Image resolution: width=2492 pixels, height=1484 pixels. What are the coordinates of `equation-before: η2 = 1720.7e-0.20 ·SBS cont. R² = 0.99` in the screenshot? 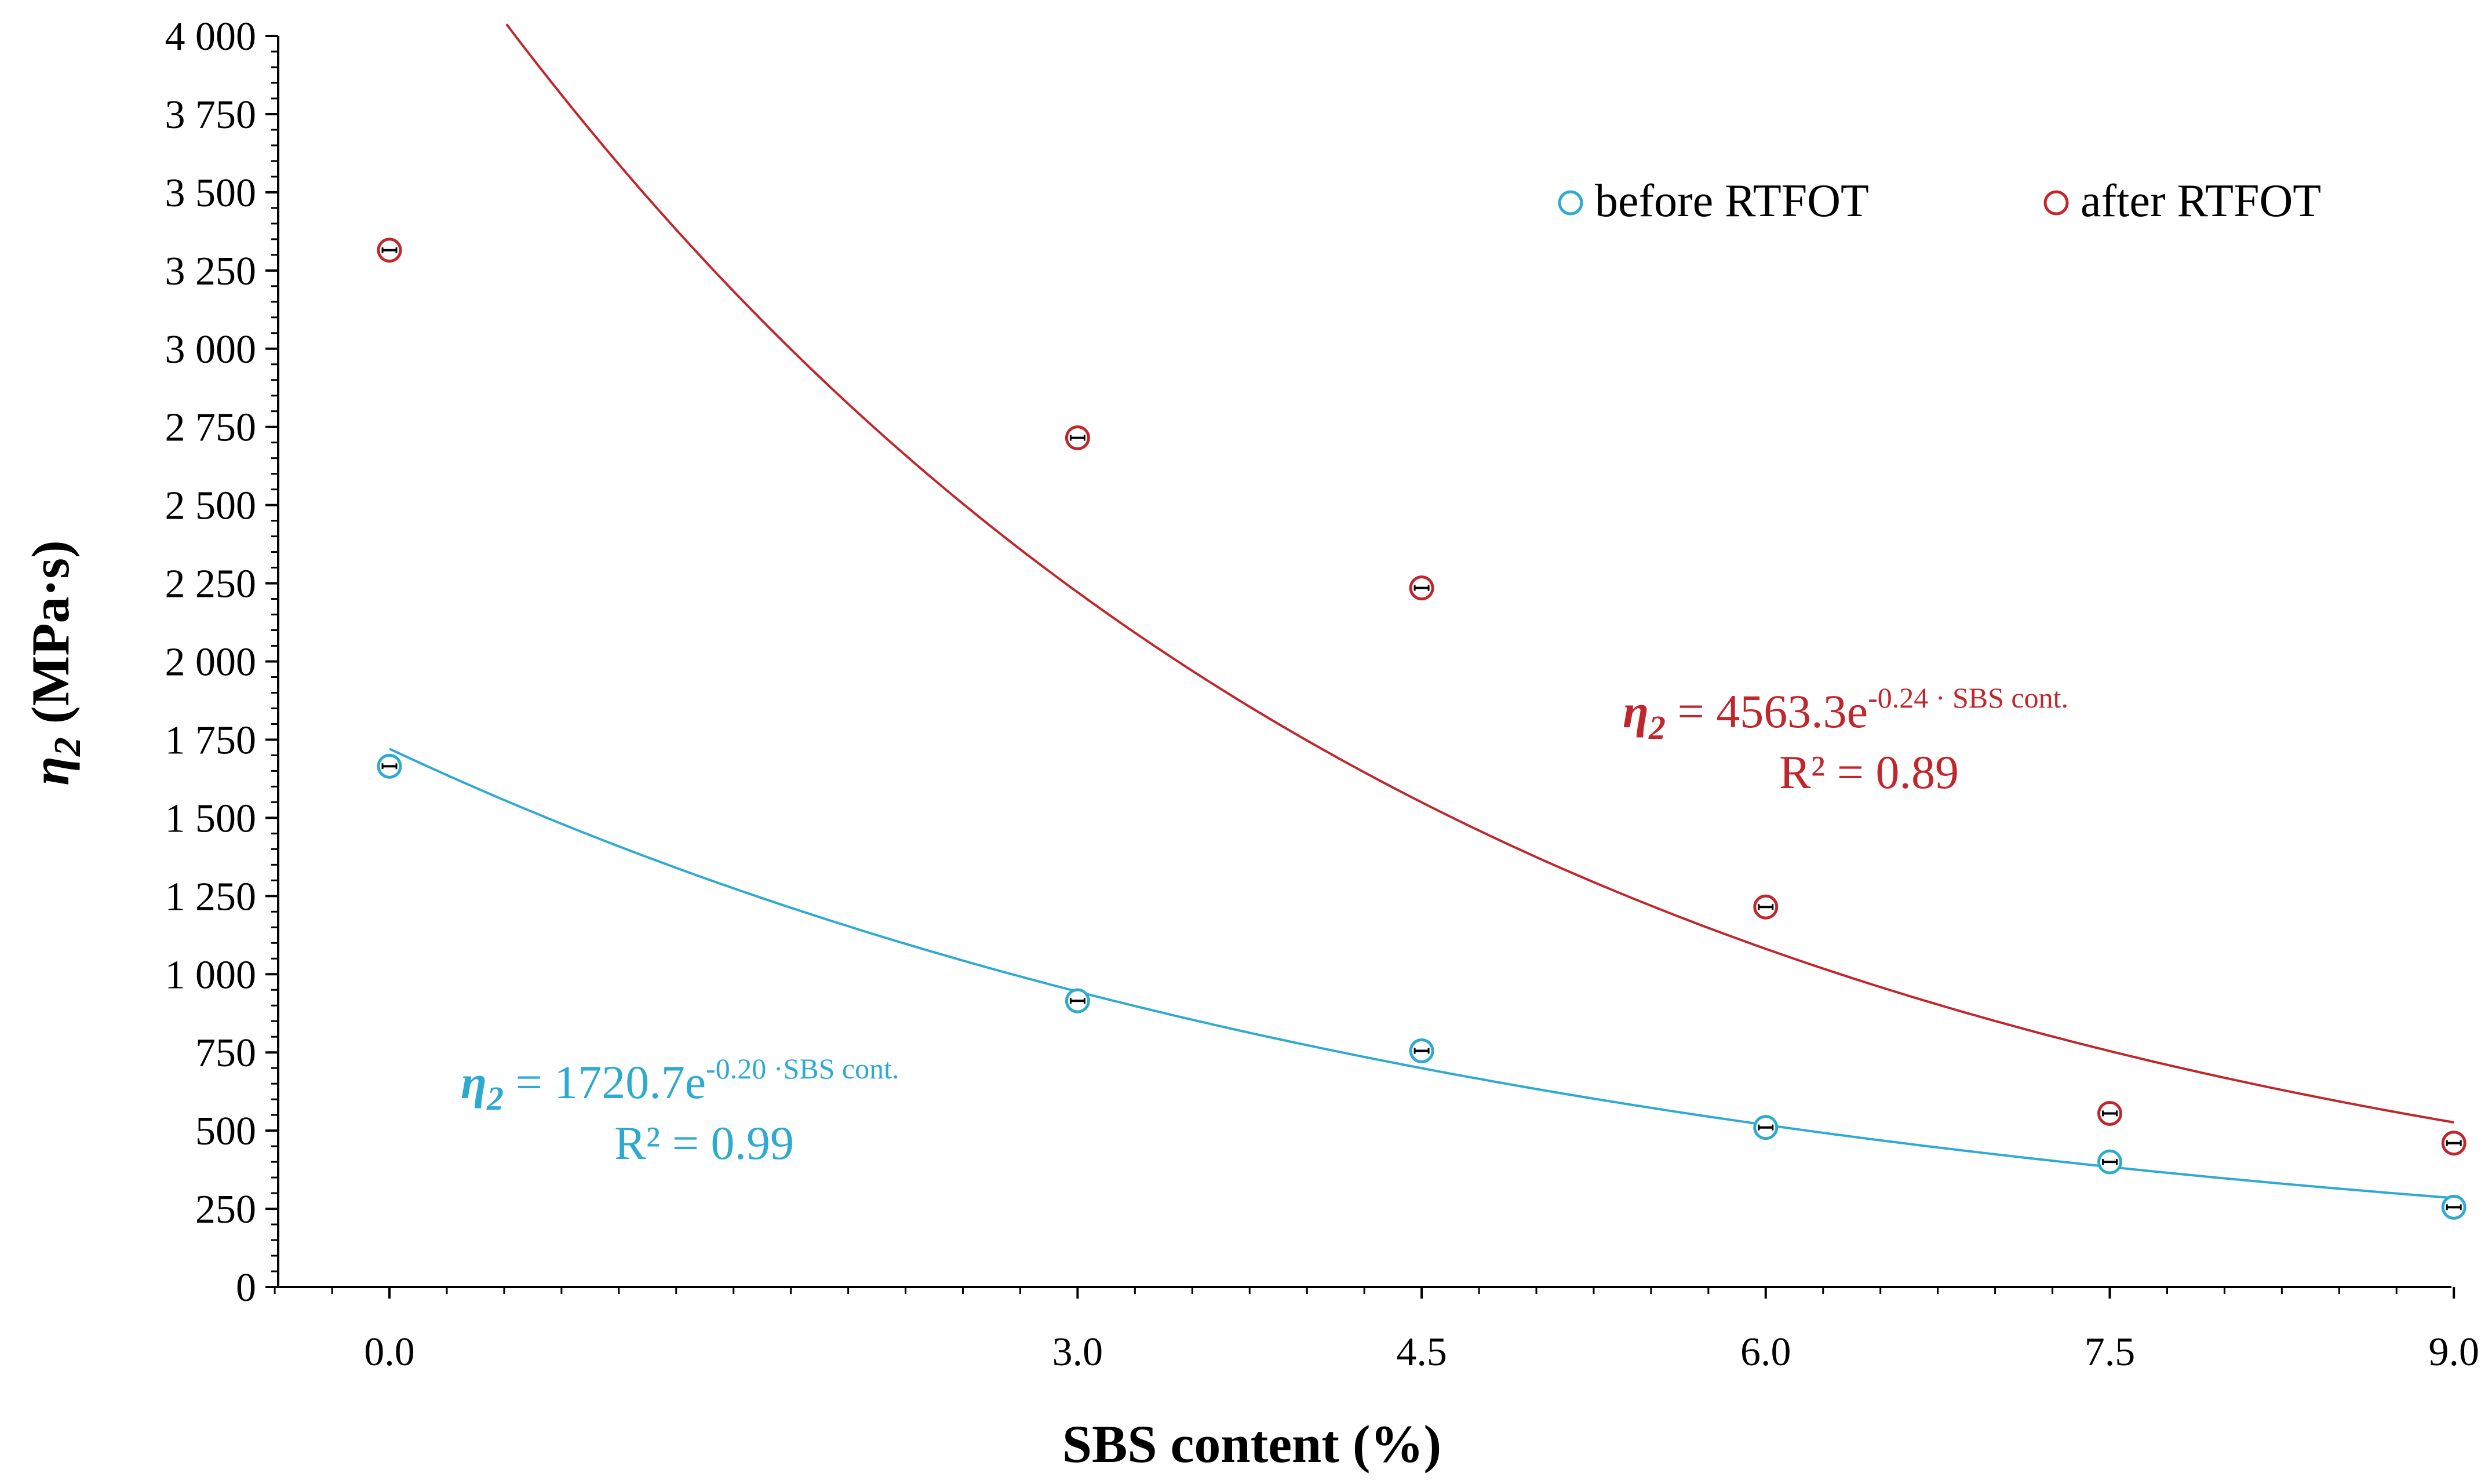 It's located at (680, 1110).